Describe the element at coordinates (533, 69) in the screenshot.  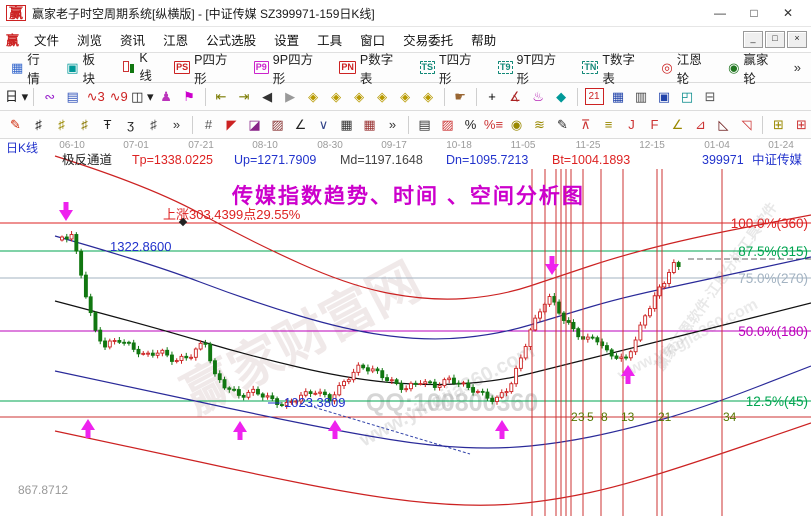
I see `9t-square-button: T9 9T四方形` at that location.